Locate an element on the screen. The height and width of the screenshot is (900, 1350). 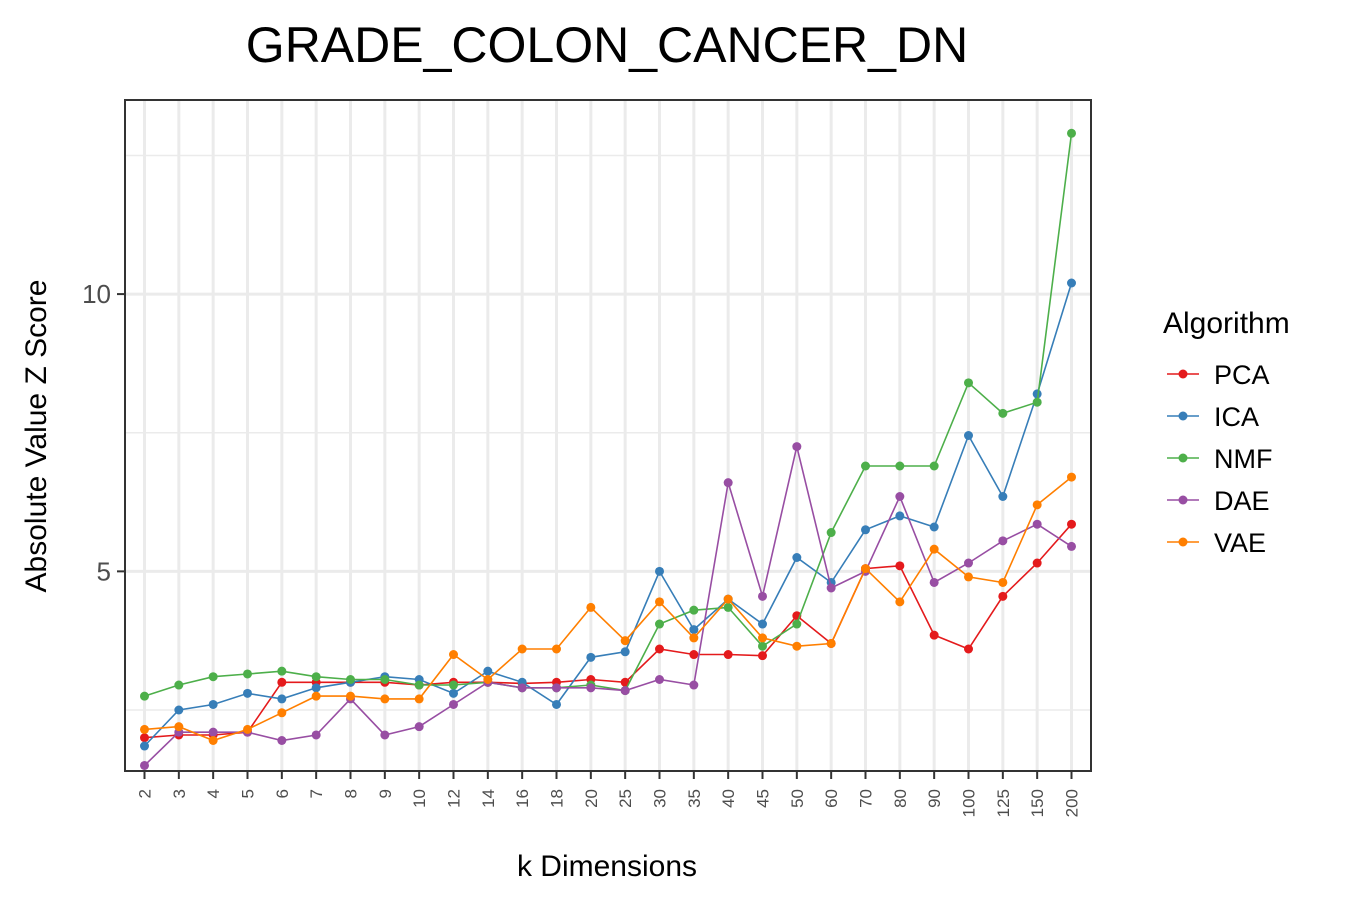
x-tick-label: 18 is located at coordinates (557, 798).